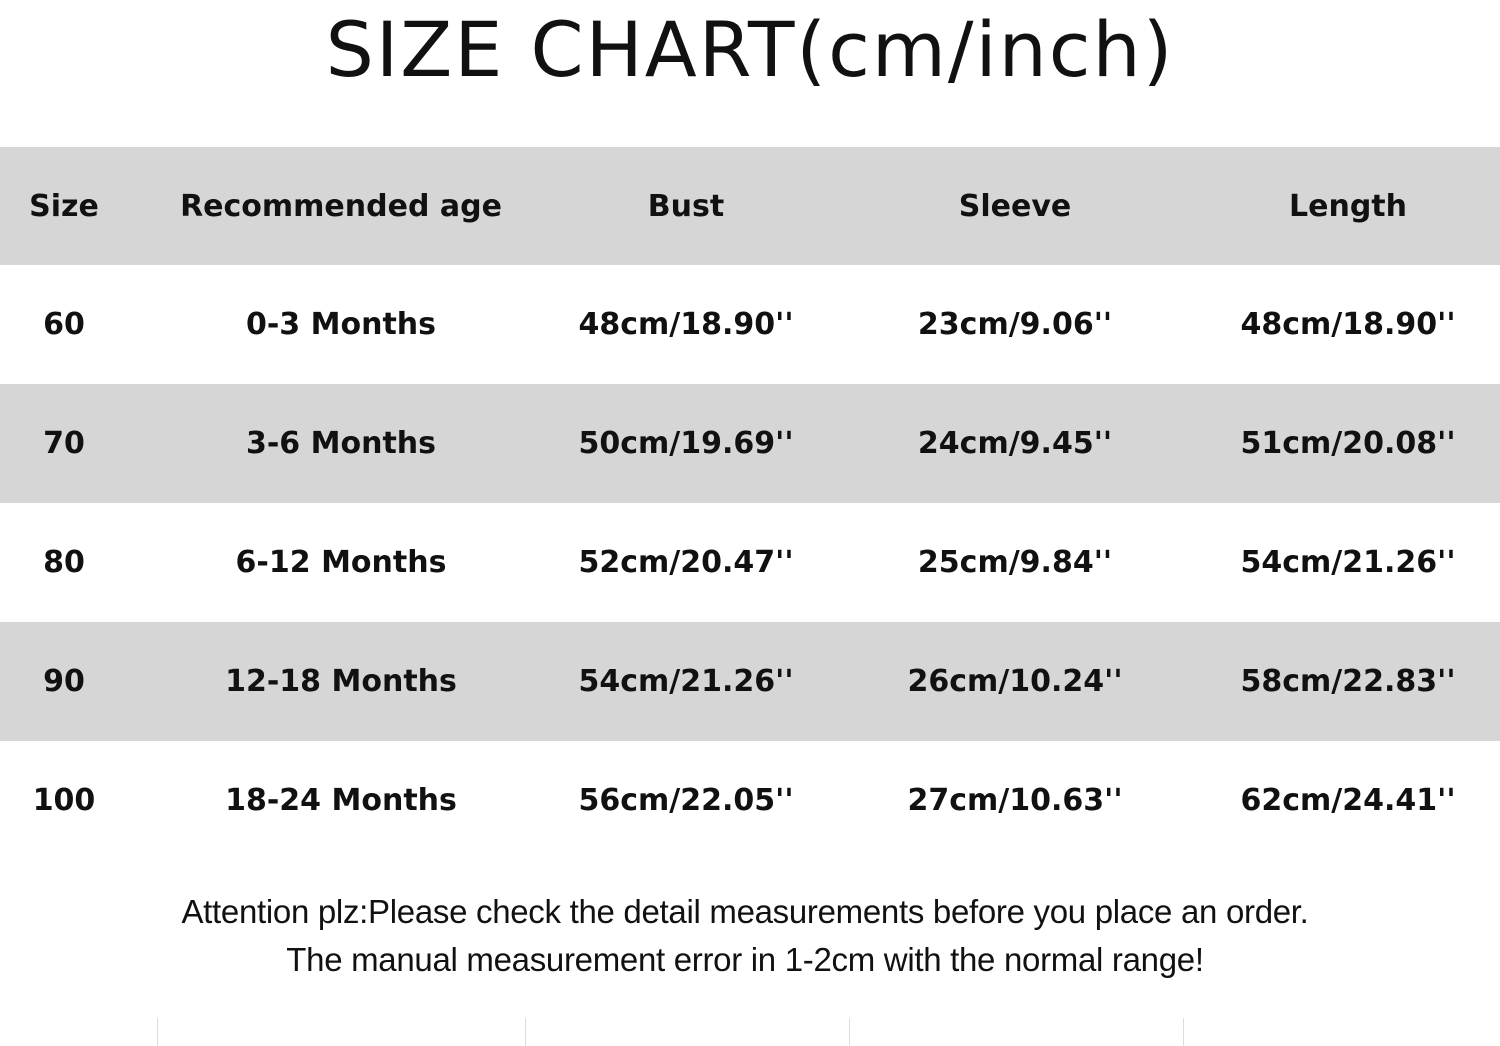  Describe the element at coordinates (1348, 443) in the screenshot. I see `cell-length: 51cm/20.08''` at that location.